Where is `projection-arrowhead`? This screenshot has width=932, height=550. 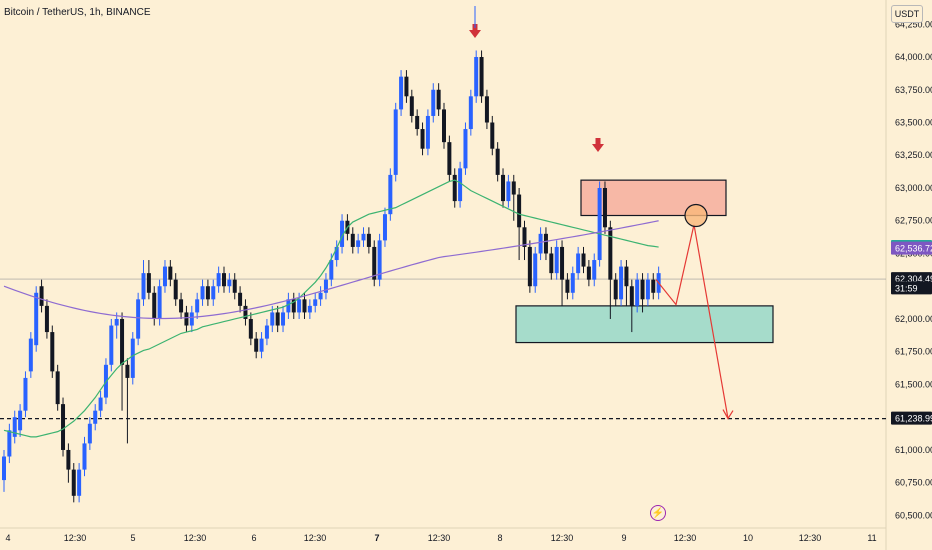 projection-arrowhead is located at coordinates (728, 414).